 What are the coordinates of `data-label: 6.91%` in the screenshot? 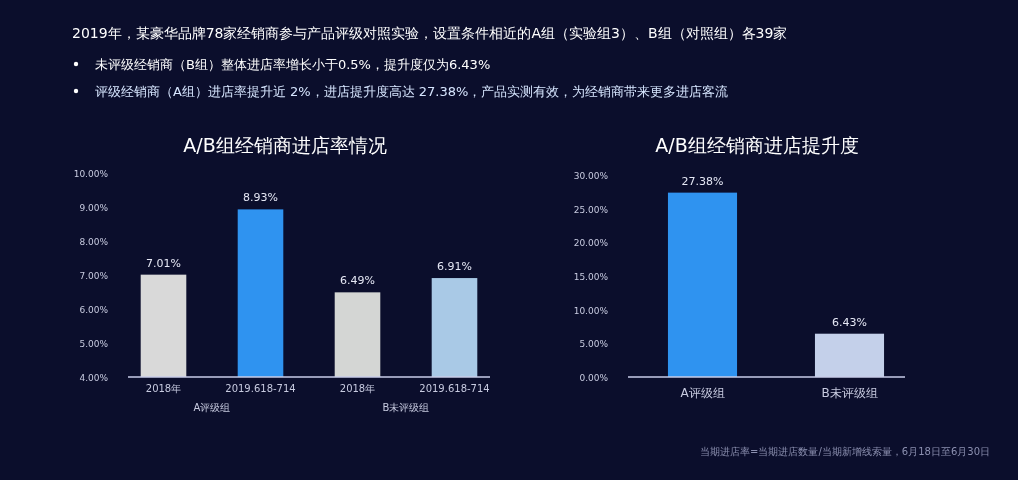 It's located at (454, 267).